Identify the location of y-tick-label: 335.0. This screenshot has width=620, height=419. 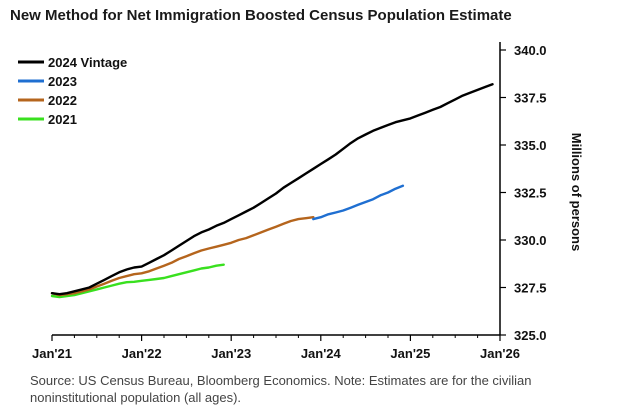
(530, 145).